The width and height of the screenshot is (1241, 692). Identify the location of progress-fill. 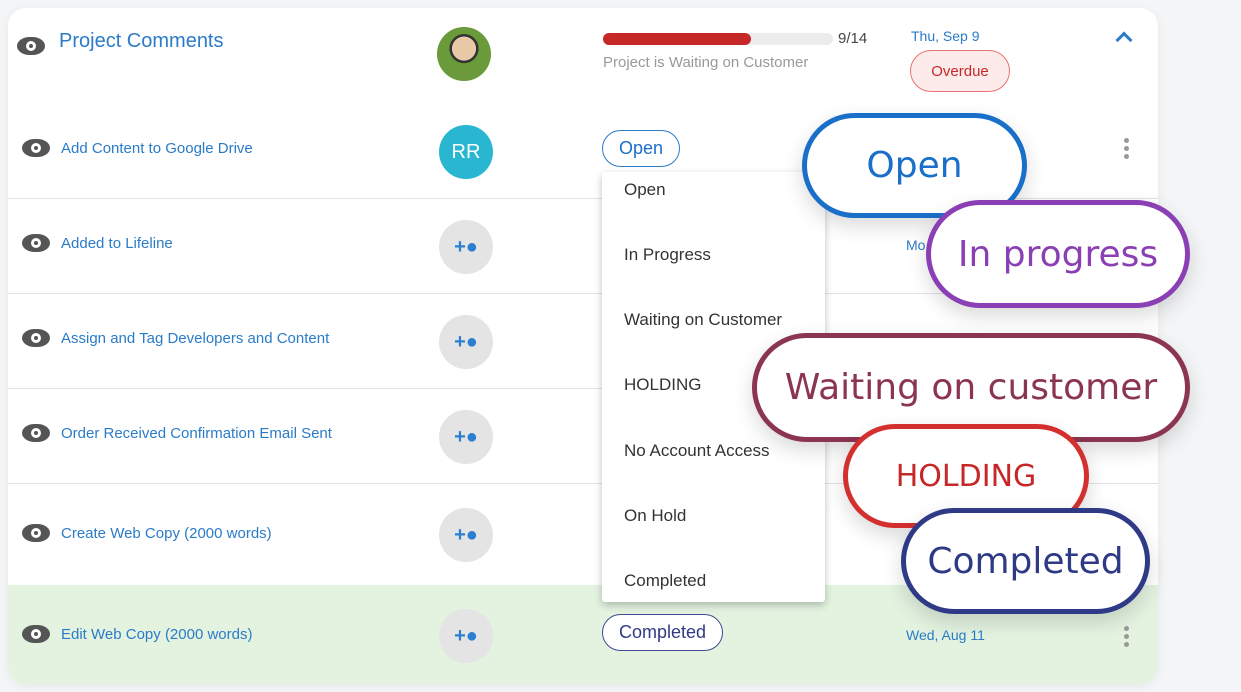
(677, 39).